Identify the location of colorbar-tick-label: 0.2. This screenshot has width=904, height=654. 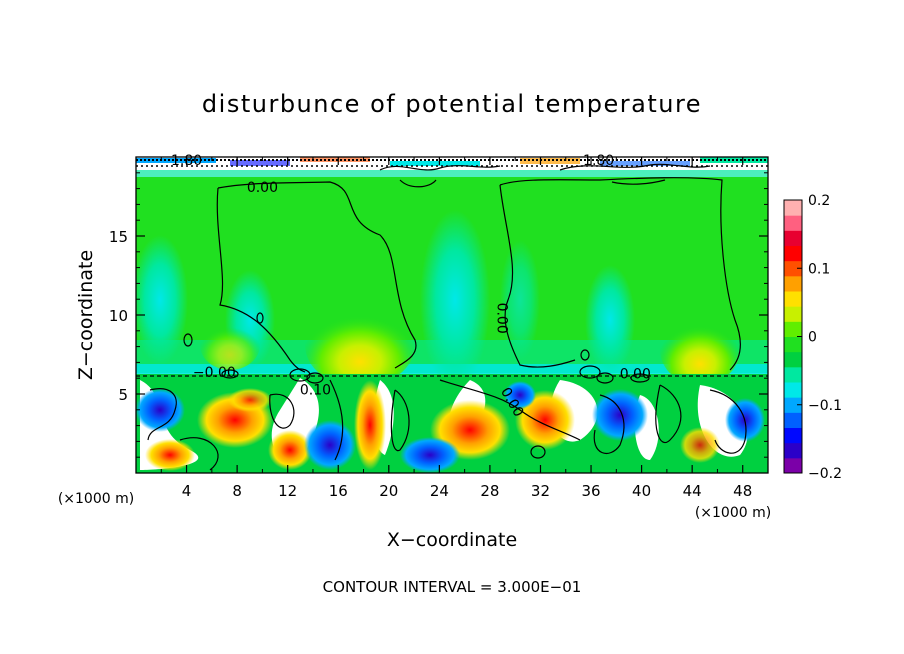
(819, 201).